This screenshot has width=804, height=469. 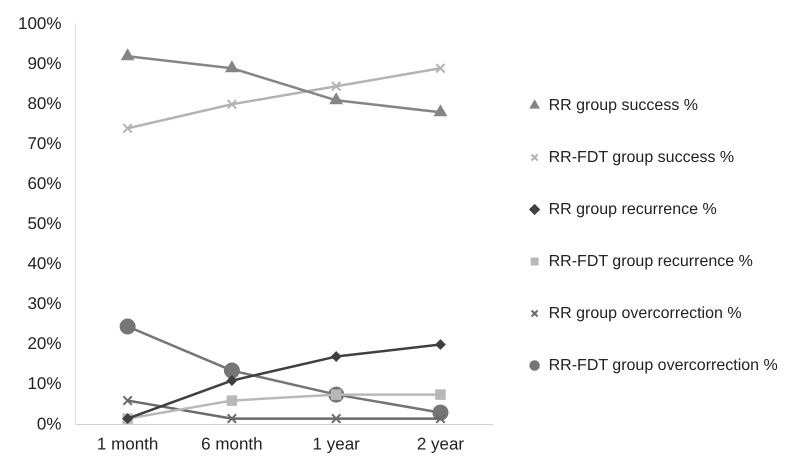 I want to click on legend-label: RR-FDT group success %, so click(x=641, y=157).